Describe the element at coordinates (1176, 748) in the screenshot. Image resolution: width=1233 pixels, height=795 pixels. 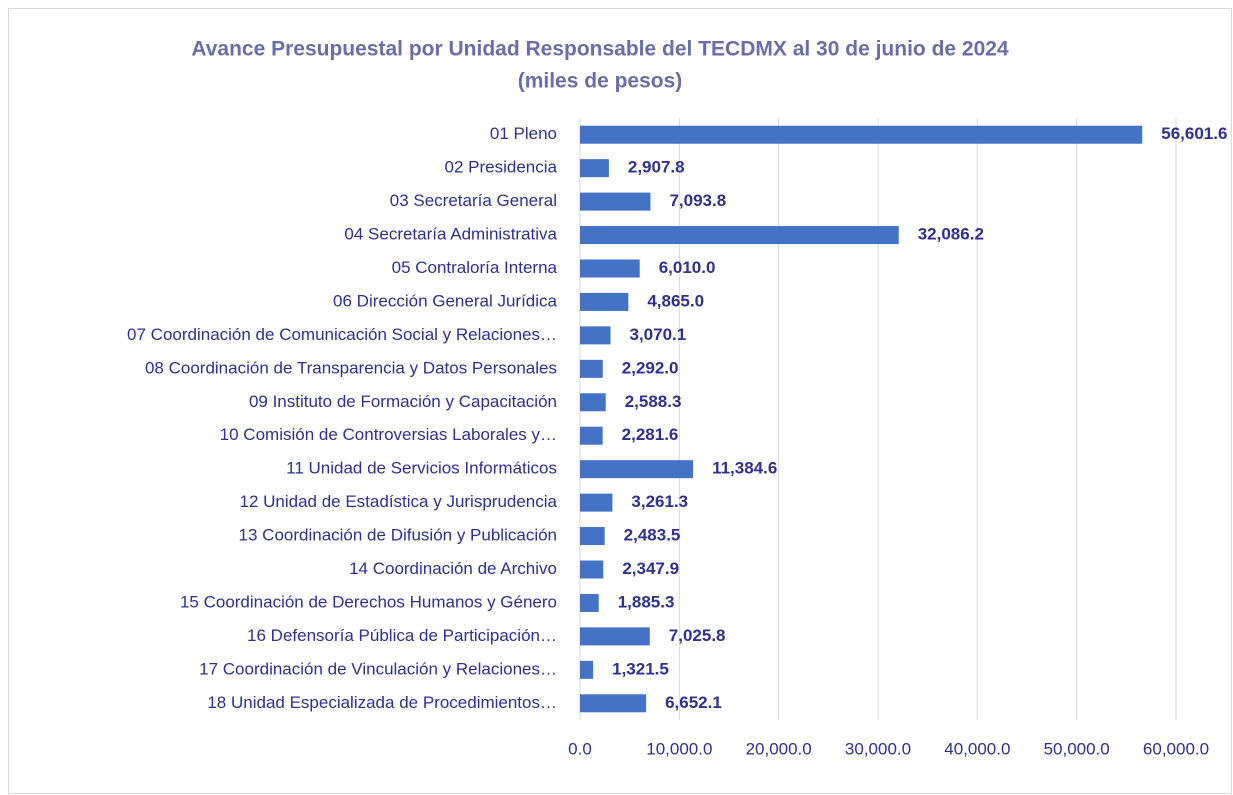
I see `x-tick-label: 60,000.0` at that location.